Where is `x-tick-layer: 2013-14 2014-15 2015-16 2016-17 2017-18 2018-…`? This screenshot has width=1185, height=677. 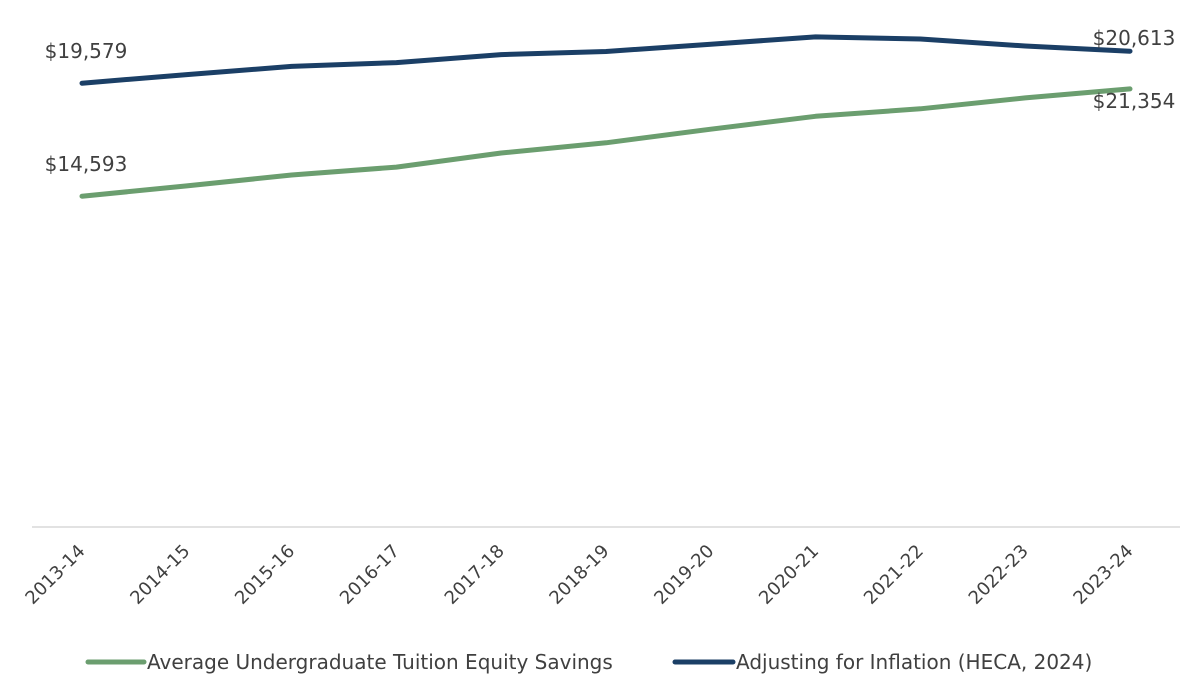
x-tick-layer: 2013-14 2014-15 2015-16 2016-17 2017-18 2018-… is located at coordinates (579, 575).